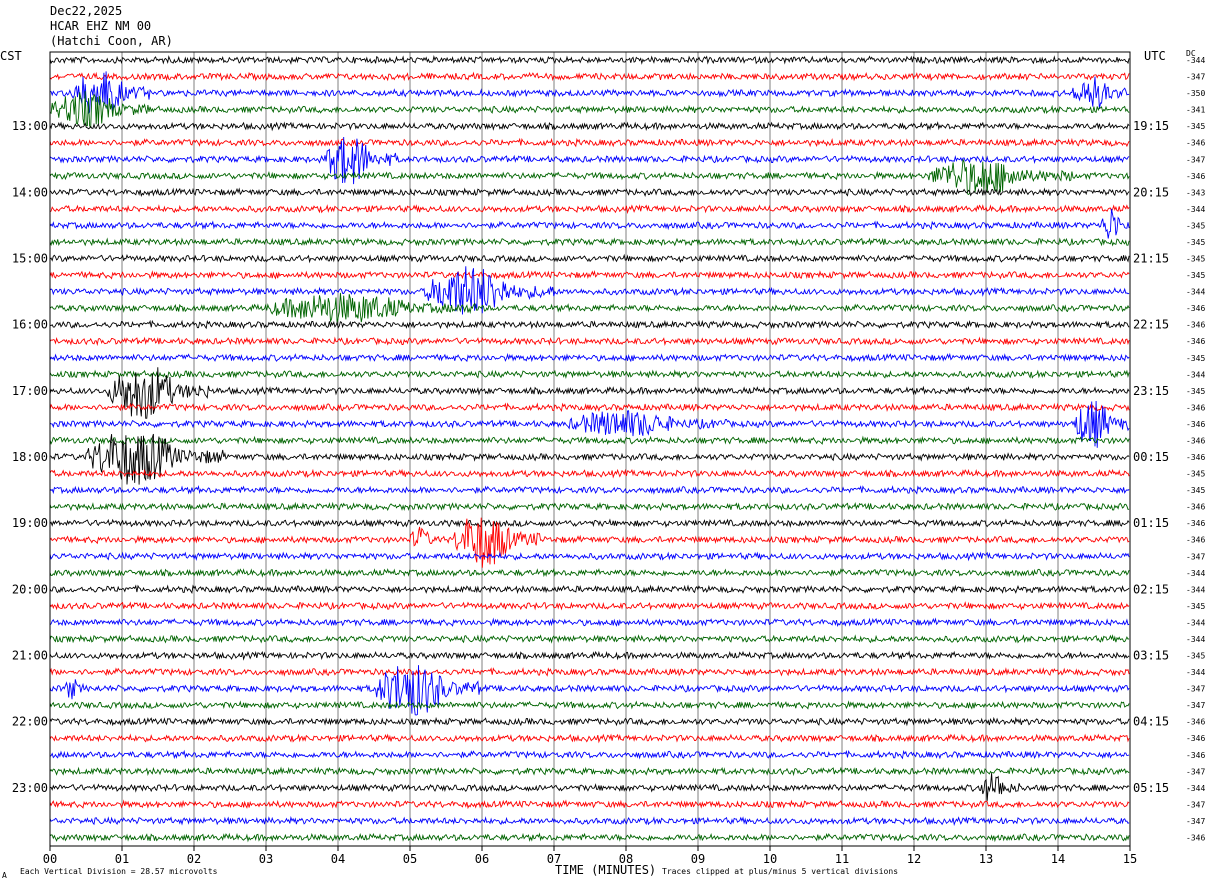 The width and height of the screenshot is (1210, 886). Describe the element at coordinates (1151, 126) in the screenshot. I see `right-hour-label-0: 19:15` at that location.